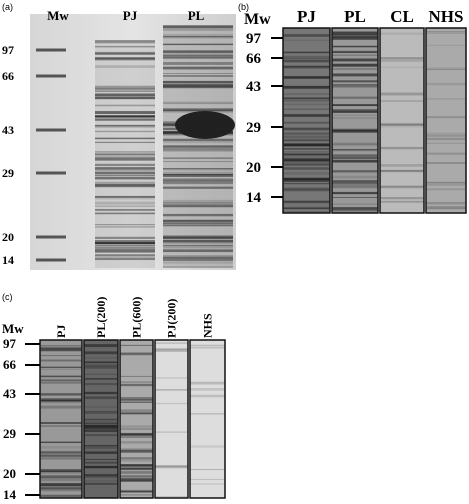  Describe the element at coordinates (355, 16) in the screenshot. I see `lane-label: PL` at that location.